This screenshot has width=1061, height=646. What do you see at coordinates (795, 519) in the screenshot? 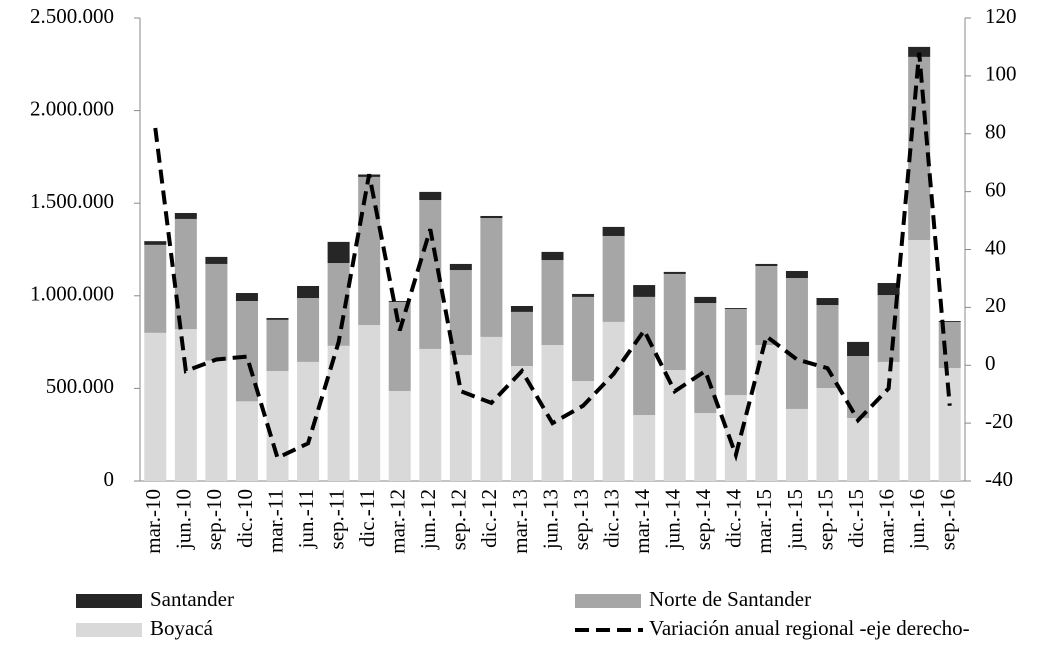
I see `x-tick-label: jun.-15` at bounding box center [795, 519].